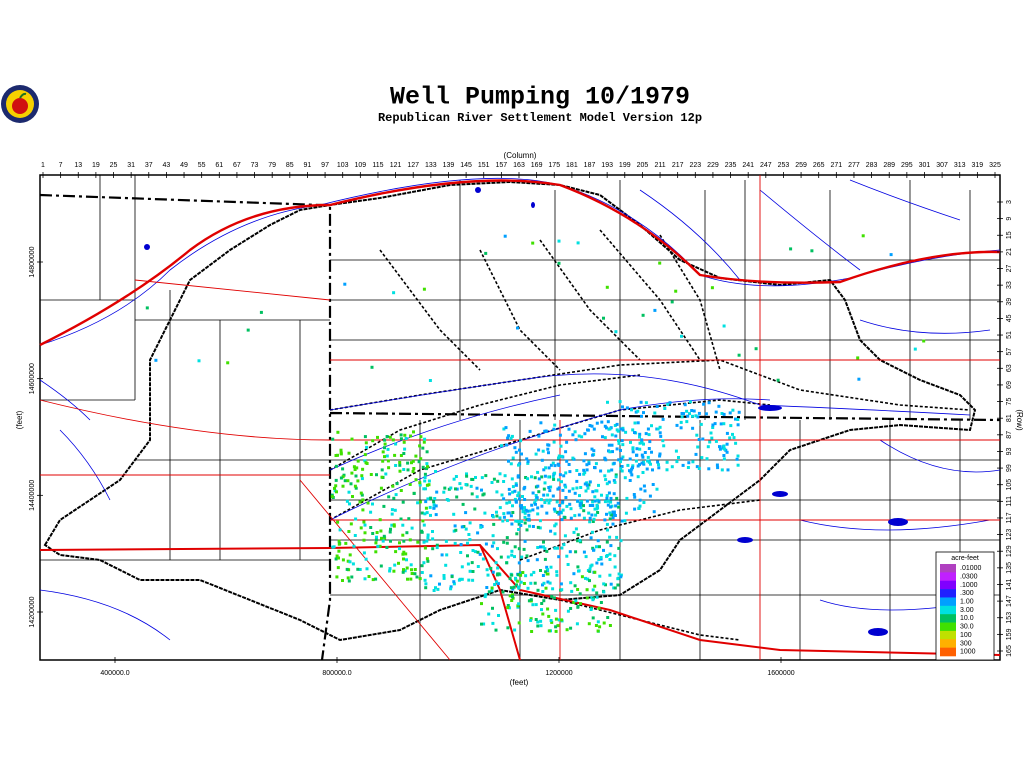 This screenshot has width=1024, height=768. What do you see at coordinates (1009, 585) in the screenshot?
I see `row-tick-label: 141` at bounding box center [1009, 585].